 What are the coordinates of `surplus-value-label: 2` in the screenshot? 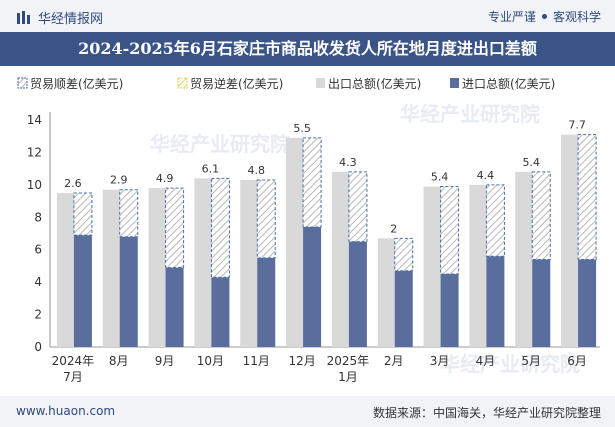 It's located at (393, 228).